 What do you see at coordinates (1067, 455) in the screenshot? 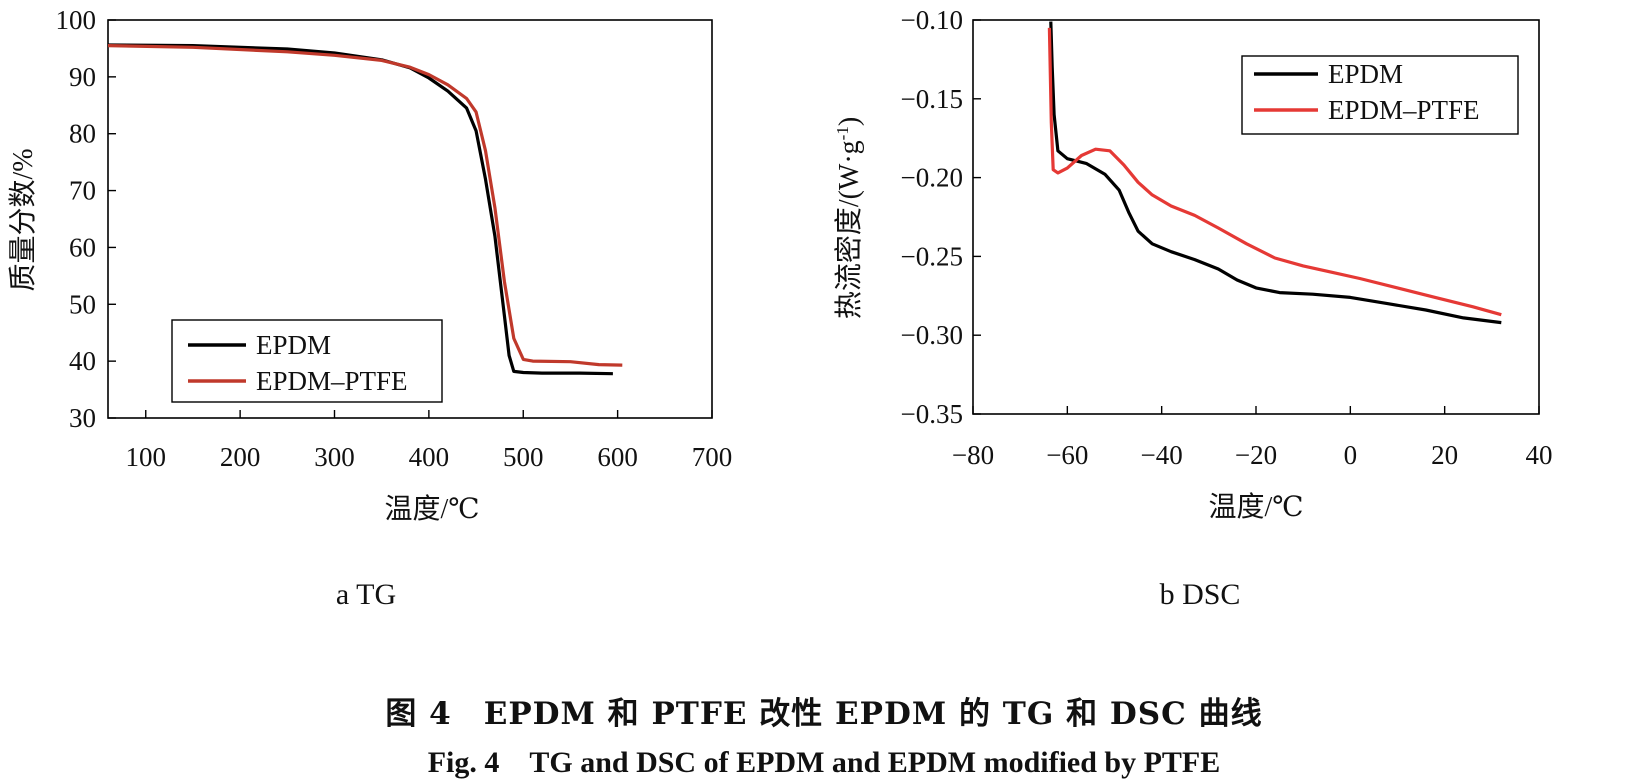
I see `x-tick-label: −60` at bounding box center [1067, 455].